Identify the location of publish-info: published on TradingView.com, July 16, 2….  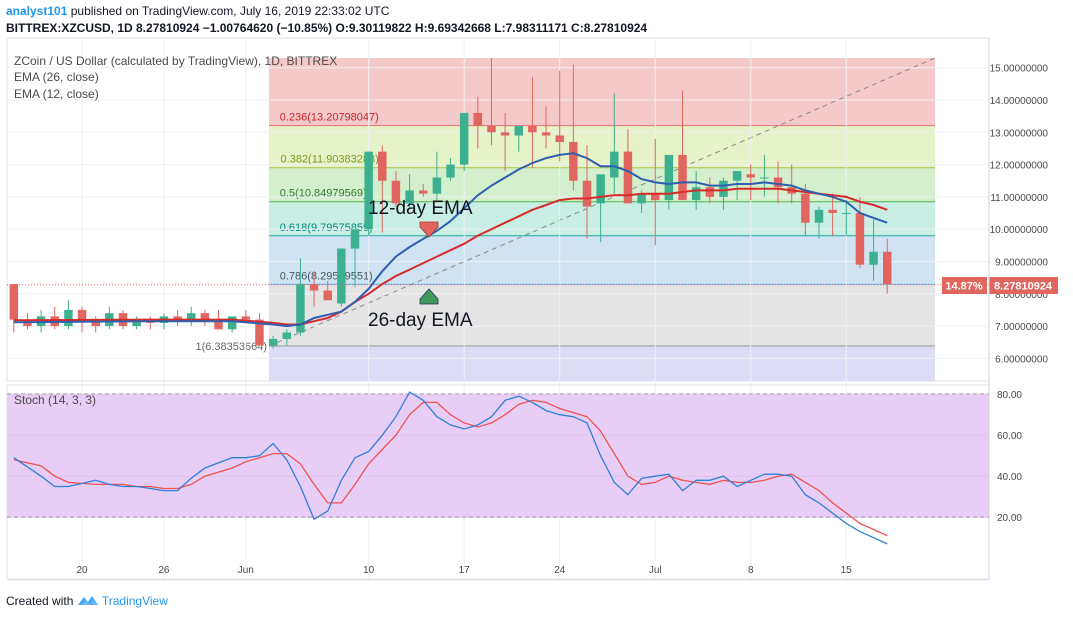
(230, 11).